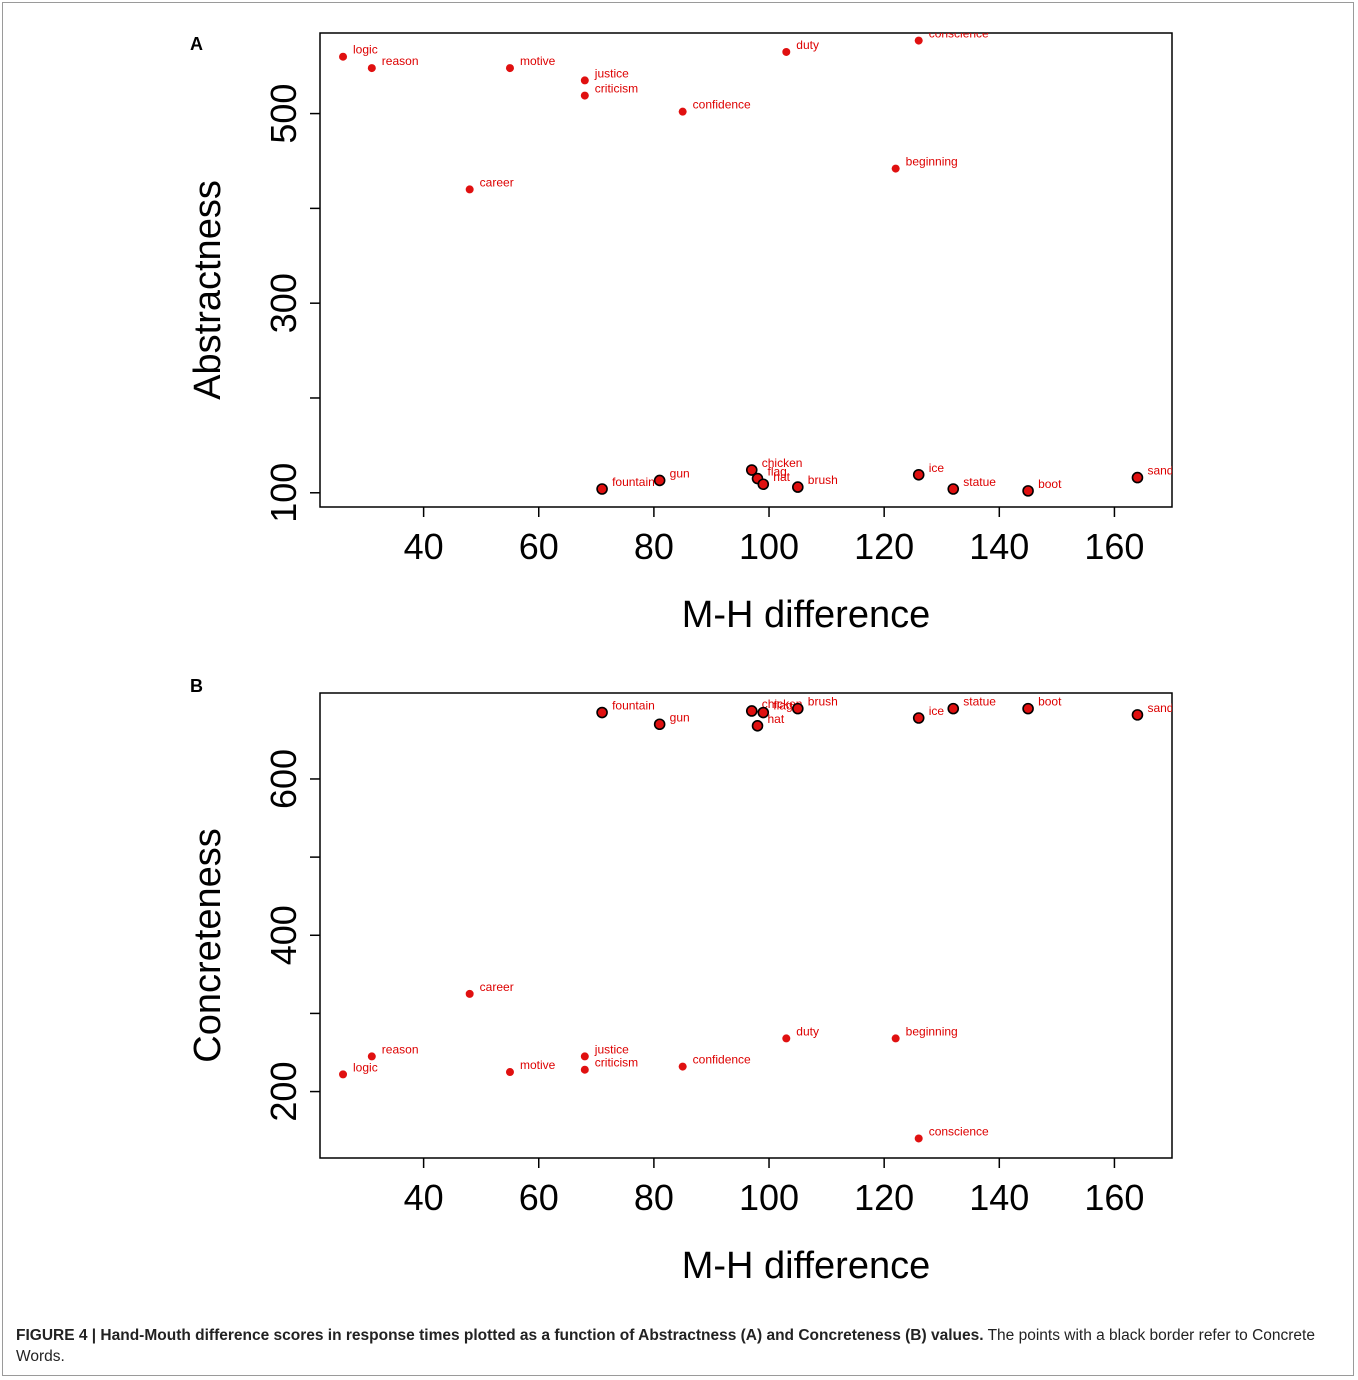 The image size is (1358, 1380). What do you see at coordinates (782, 706) in the screenshot?
I see `point-label-flag: flag` at bounding box center [782, 706].